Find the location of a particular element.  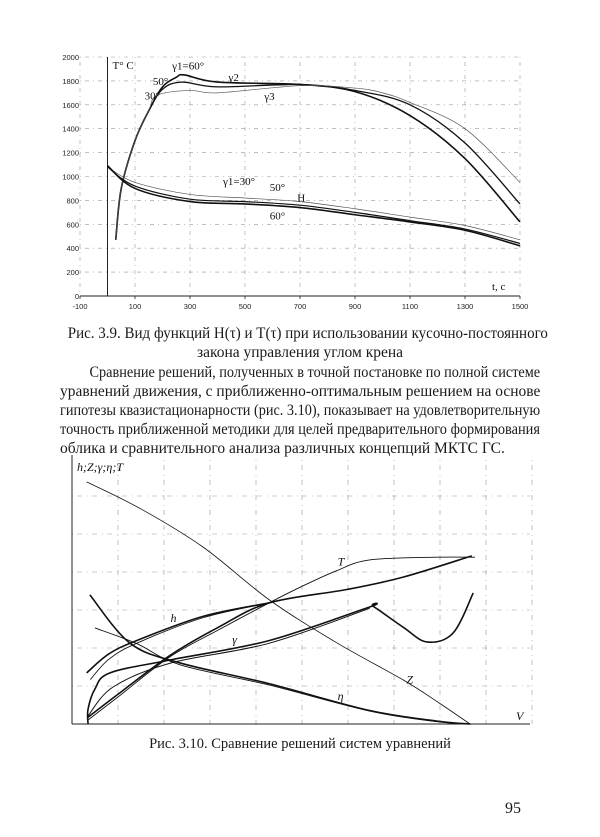

y-axis-label: T° C is located at coordinates (123, 66).